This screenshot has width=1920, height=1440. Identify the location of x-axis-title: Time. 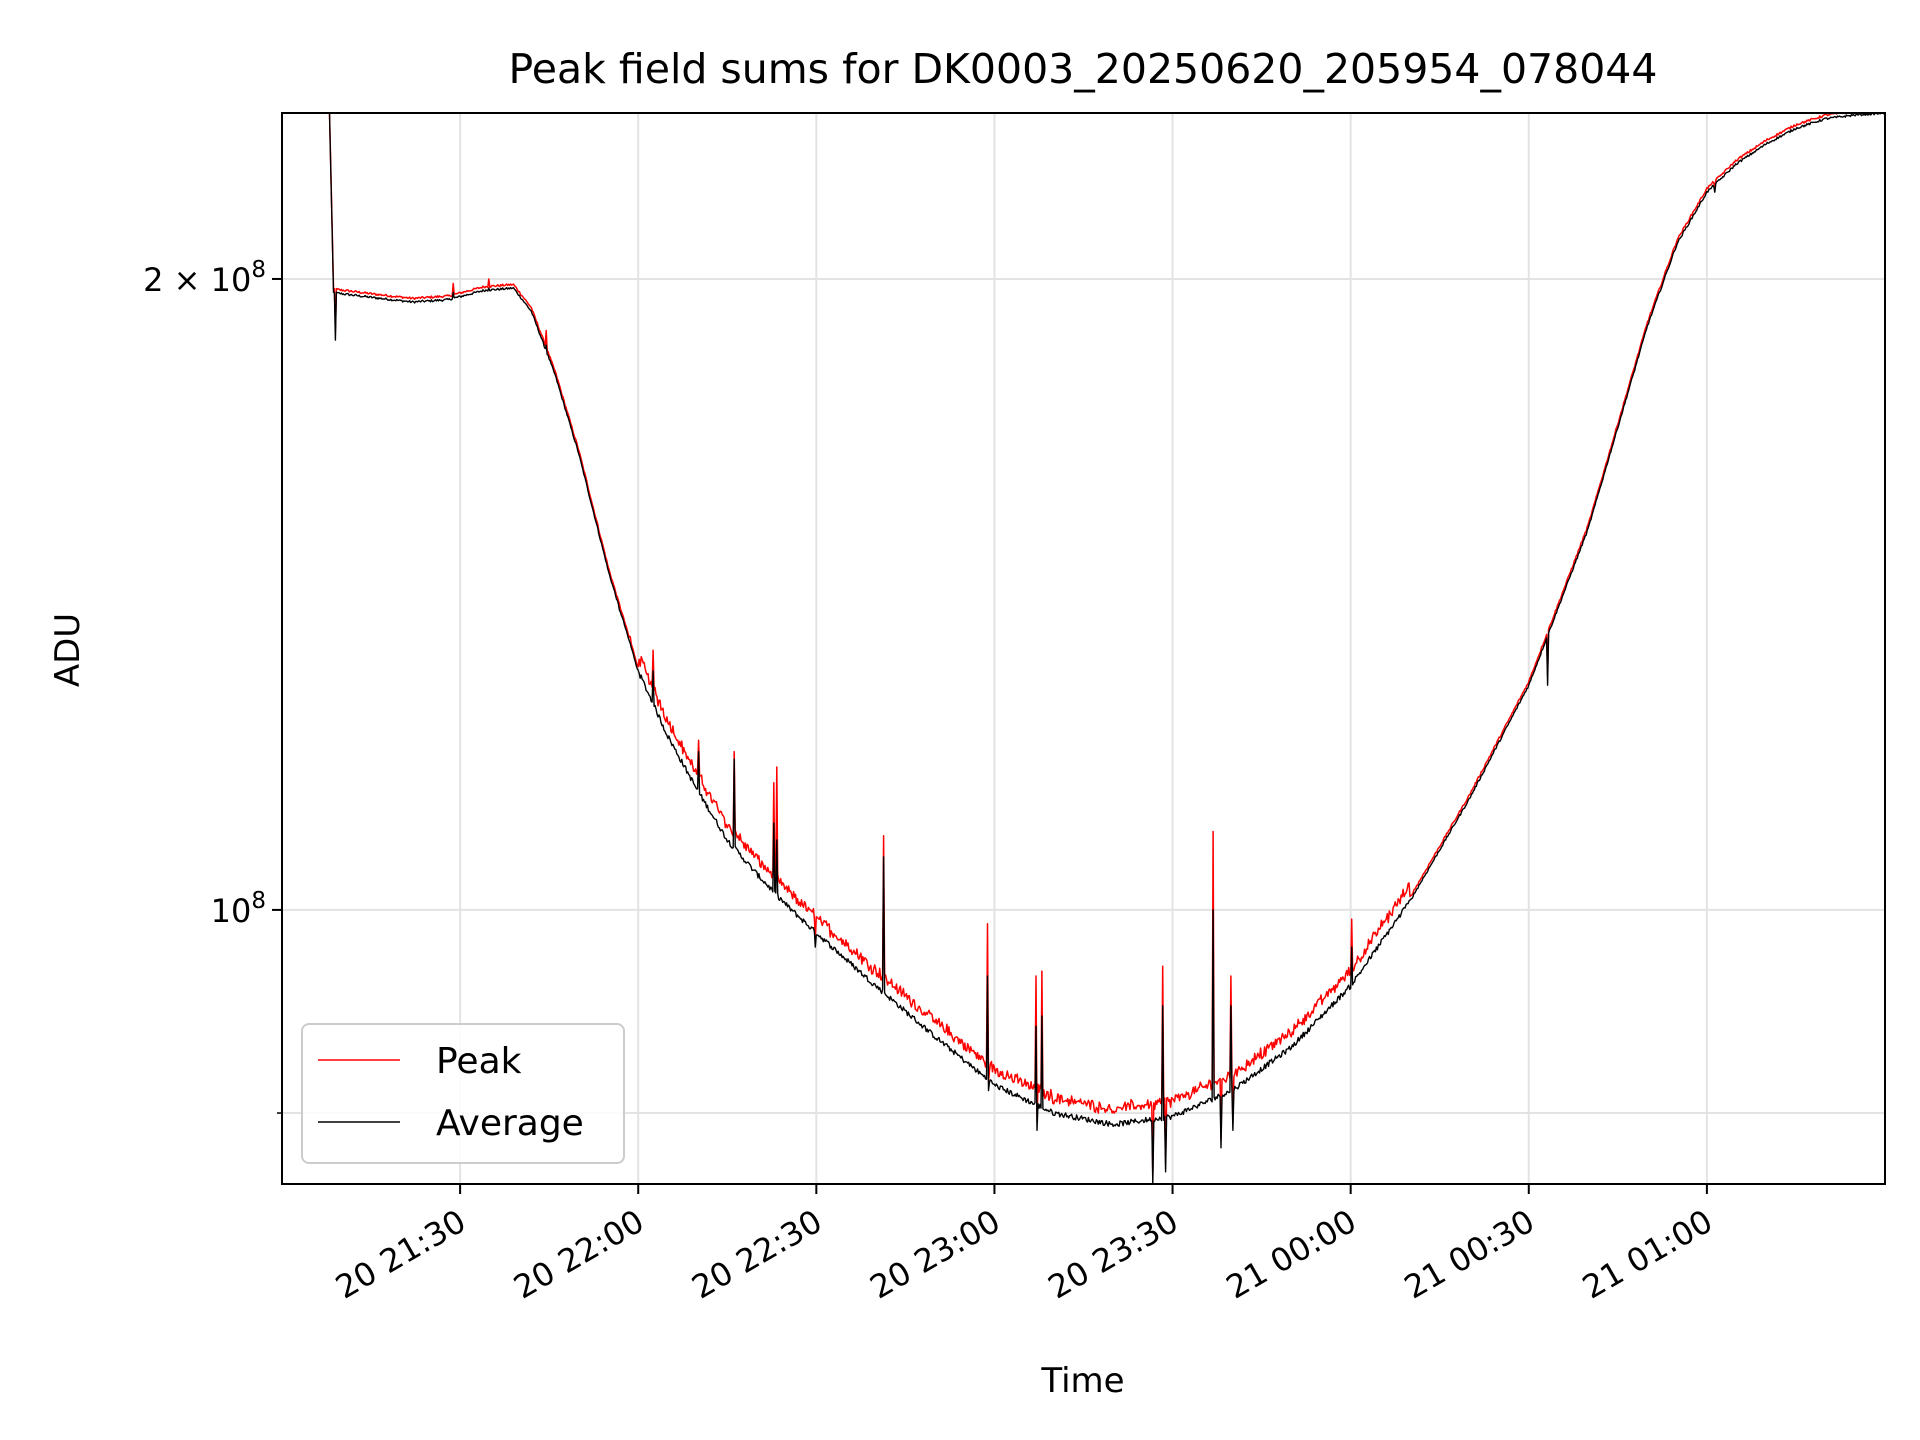
(1082, 1381).